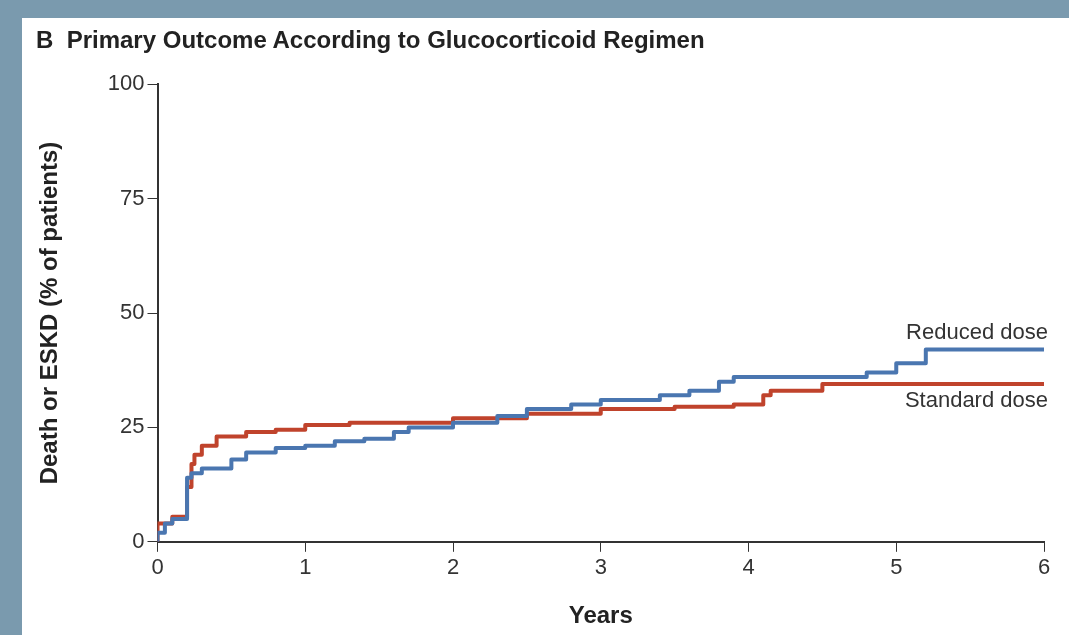 The width and height of the screenshot is (1069, 635). I want to click on y-tick-label: 0, so click(138, 540).